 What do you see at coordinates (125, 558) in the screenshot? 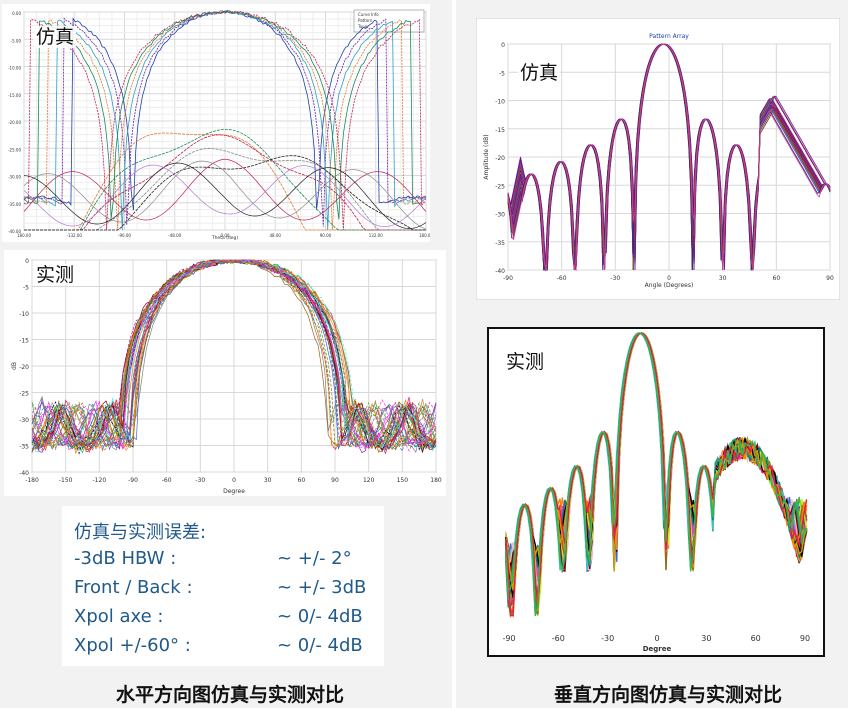
I see `error-label: -3dB HBW :` at bounding box center [125, 558].